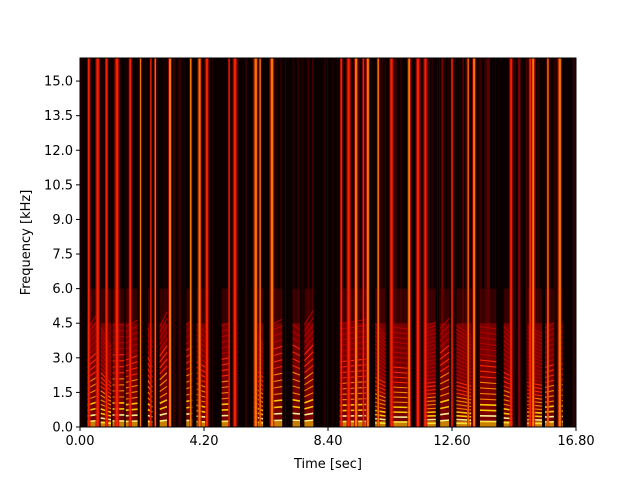  What do you see at coordinates (58, 185) in the screenshot?
I see `y-tick-label: 10.5` at bounding box center [58, 185].